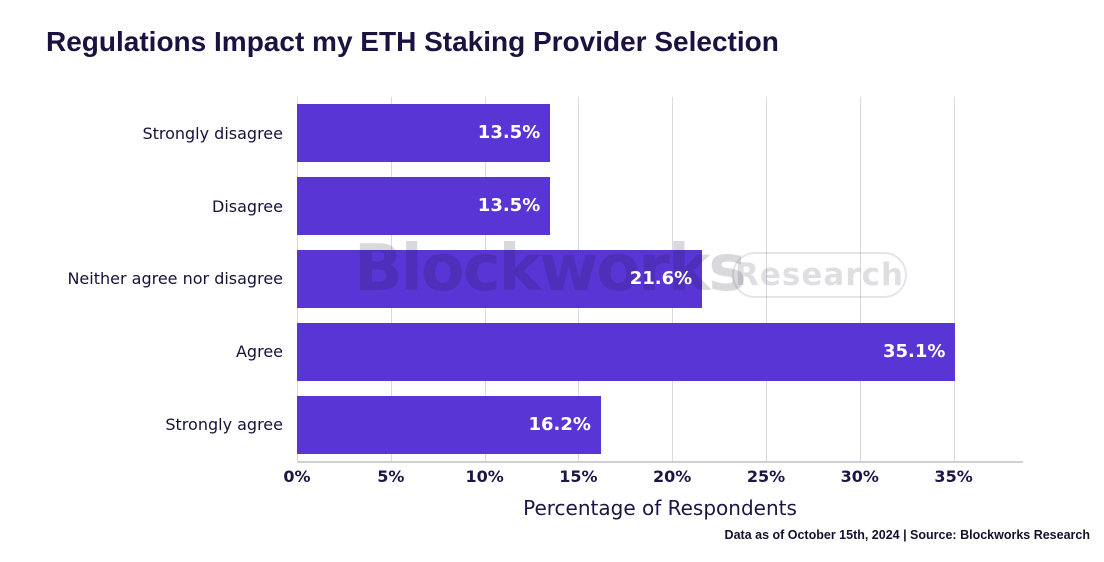 This screenshot has width=1104, height=562. Describe the element at coordinates (449, 424) in the screenshot. I see `bar-strongly-agree: 16.2%` at that location.